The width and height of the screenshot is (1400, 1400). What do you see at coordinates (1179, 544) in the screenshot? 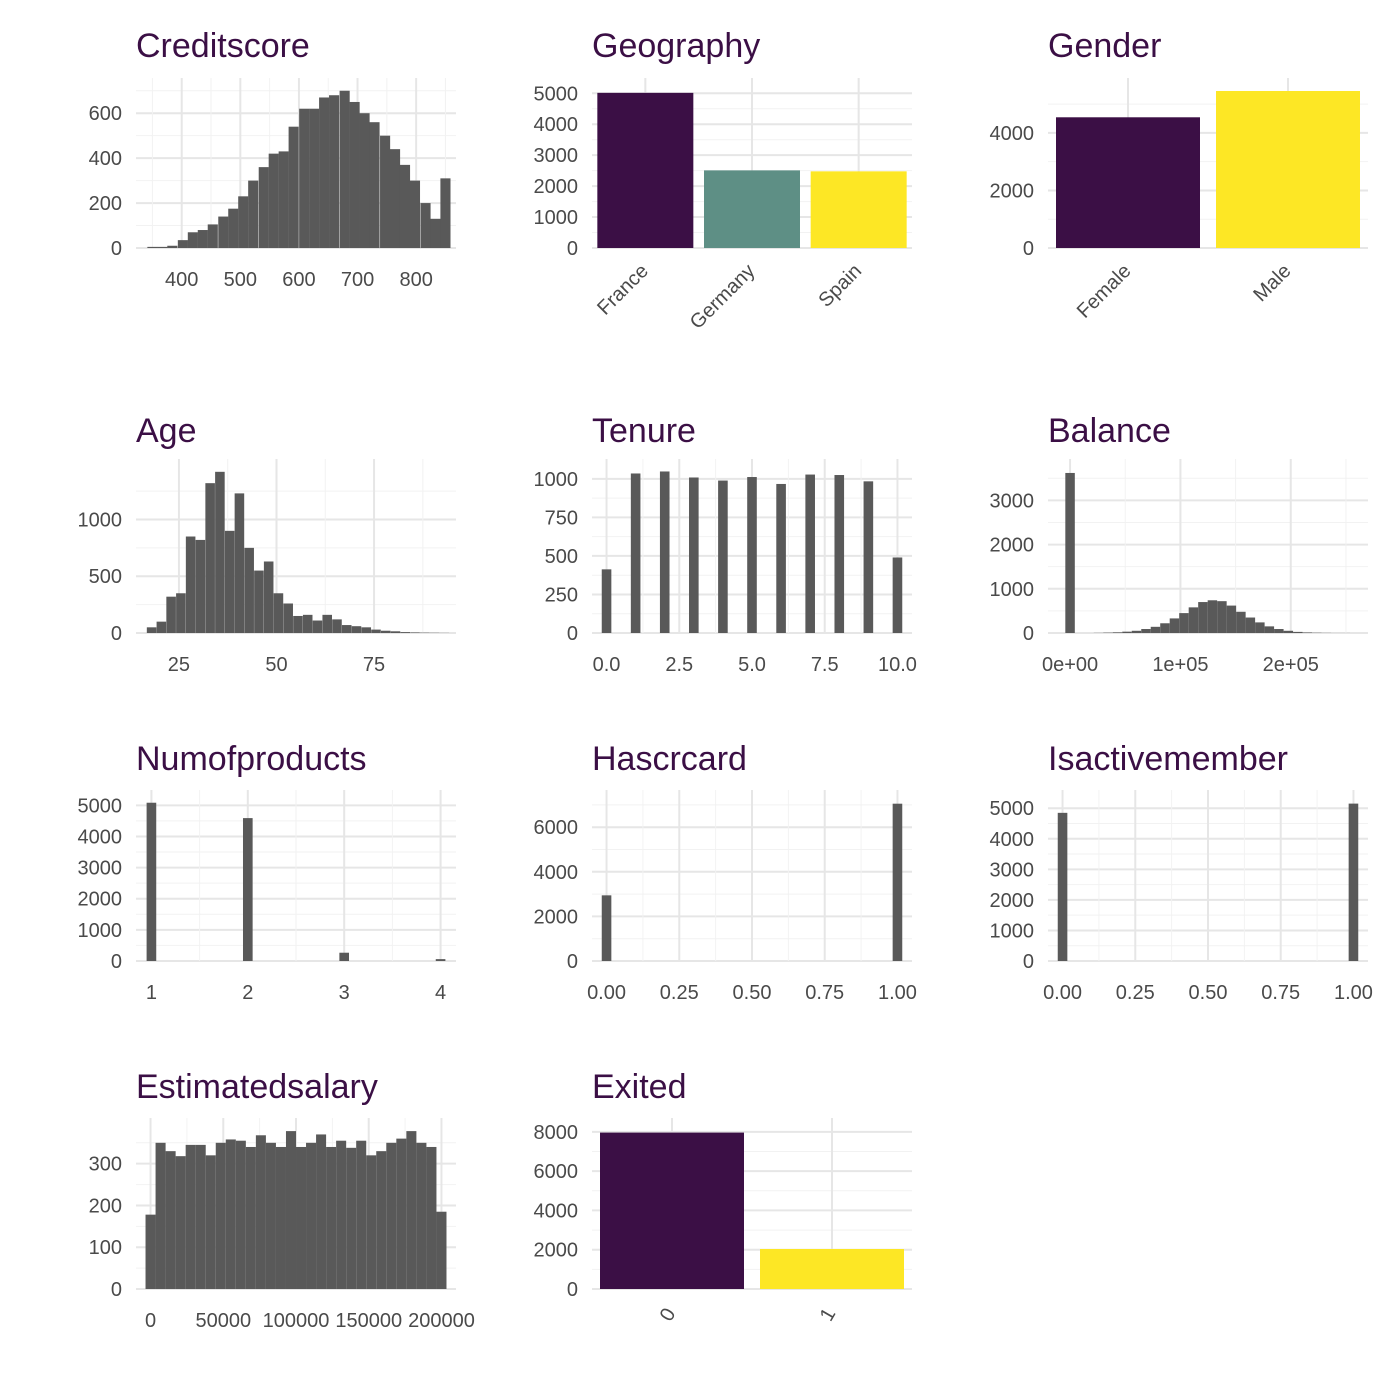
I see `panel-balance: Balance 0 1000 2000 3000 0e+00 1e+05 2e+05` at bounding box center [1179, 544].